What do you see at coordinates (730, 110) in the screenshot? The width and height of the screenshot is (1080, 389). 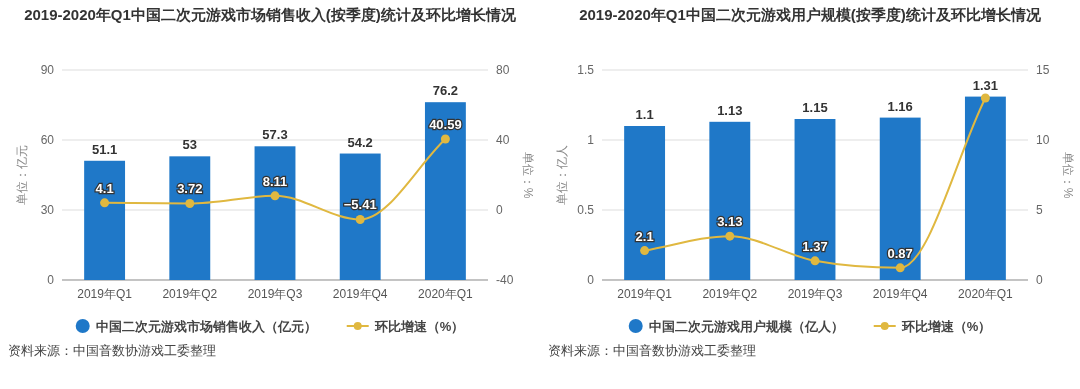 I see `data-label: 1.13` at bounding box center [730, 110].